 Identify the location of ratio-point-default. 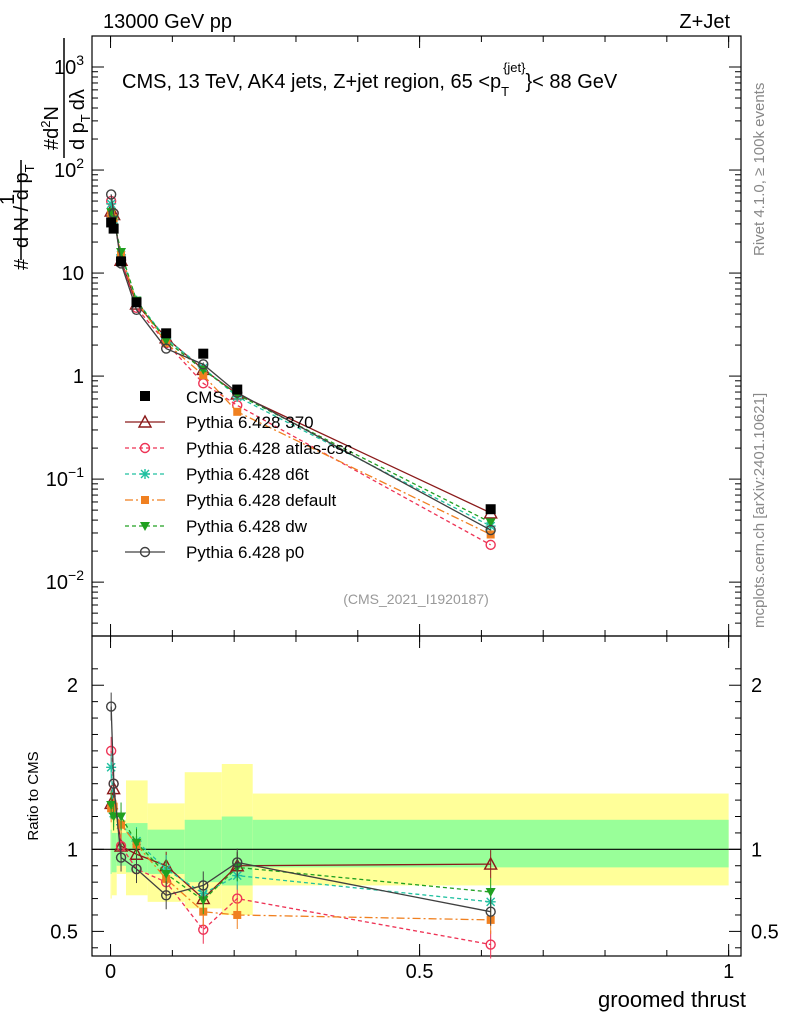
(237, 914).